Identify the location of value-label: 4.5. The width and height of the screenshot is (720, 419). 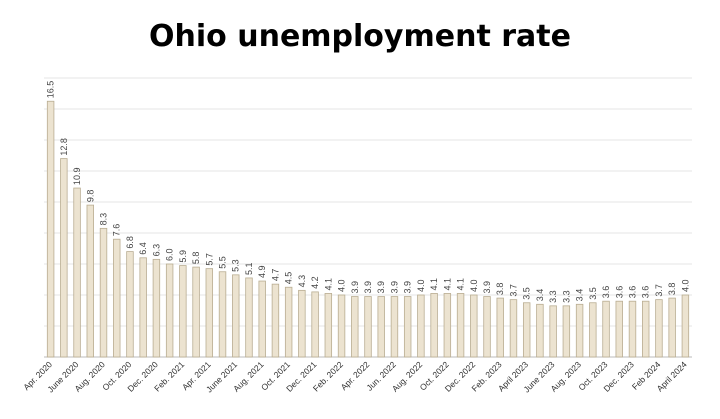
(289, 278).